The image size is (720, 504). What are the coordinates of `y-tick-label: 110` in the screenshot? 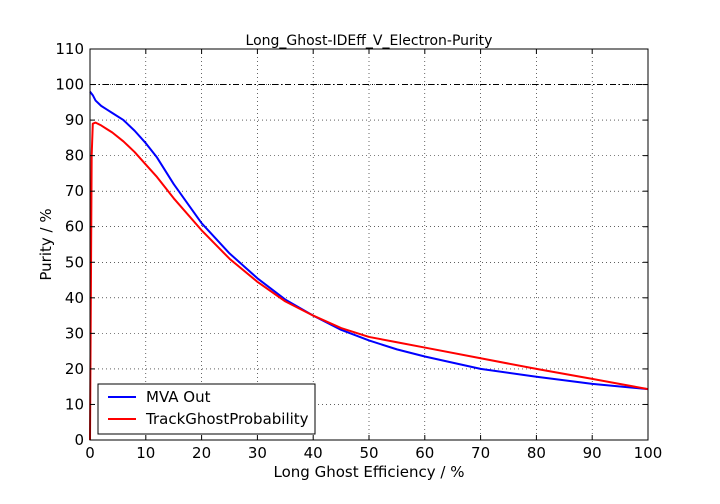 It's located at (69, 49).